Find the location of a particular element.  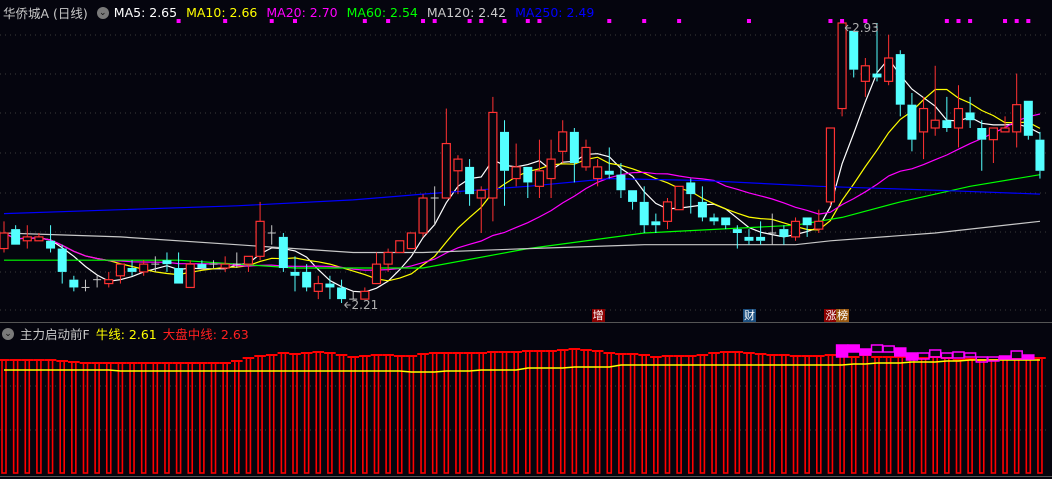

indicator-name: 主力启动前F is located at coordinates (55, 334).